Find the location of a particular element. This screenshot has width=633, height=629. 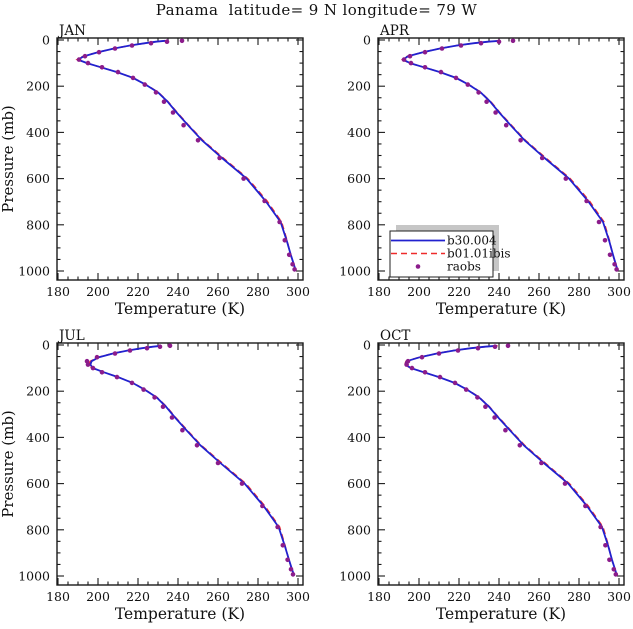

jul-b01-line is located at coordinates (191, 460).